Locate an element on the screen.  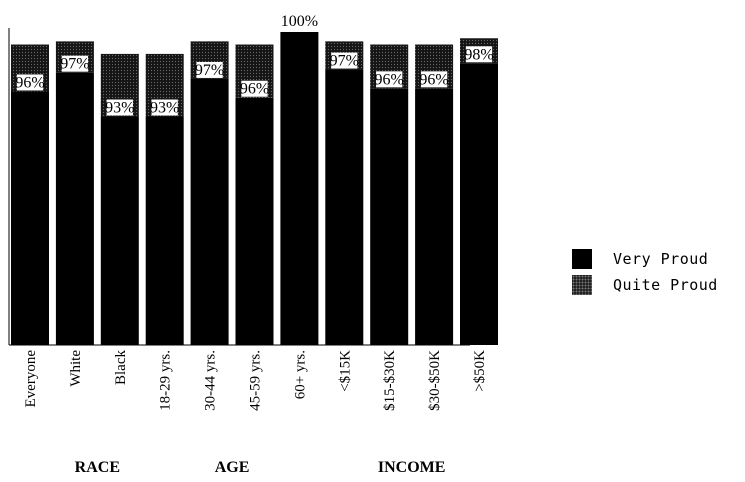
data-label-18-29-yrs: 93% is located at coordinates (164, 108).